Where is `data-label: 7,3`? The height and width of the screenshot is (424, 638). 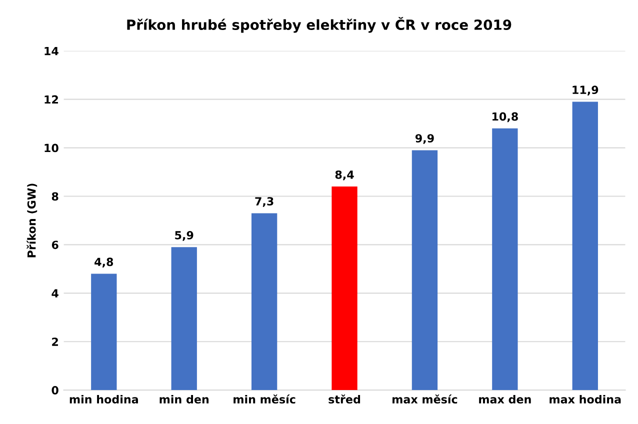
data-label: 7,3 is located at coordinates (264, 202).